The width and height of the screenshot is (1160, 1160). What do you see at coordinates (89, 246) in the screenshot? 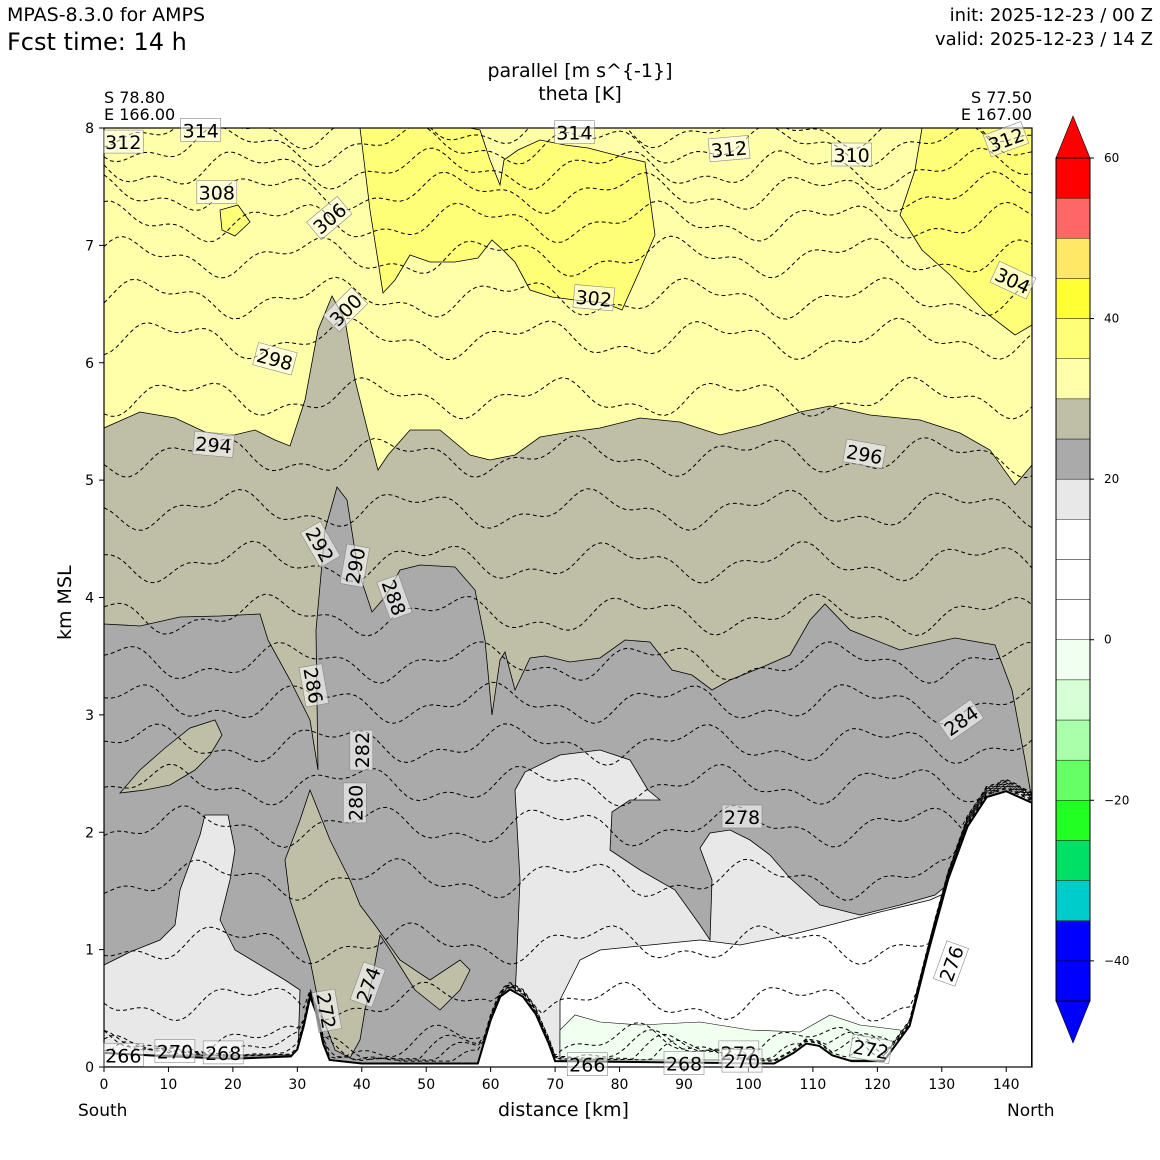
I see `y-tick-label: 7` at bounding box center [89, 246].